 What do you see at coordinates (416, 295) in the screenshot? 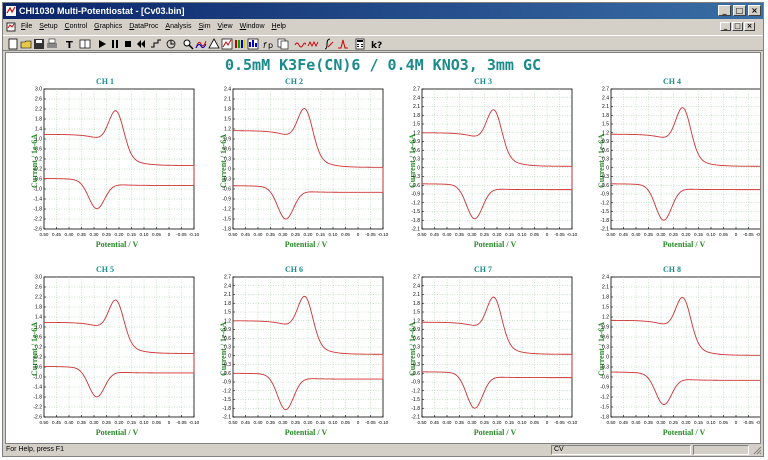
I see `y-tick-label: 2.1` at bounding box center [416, 295].